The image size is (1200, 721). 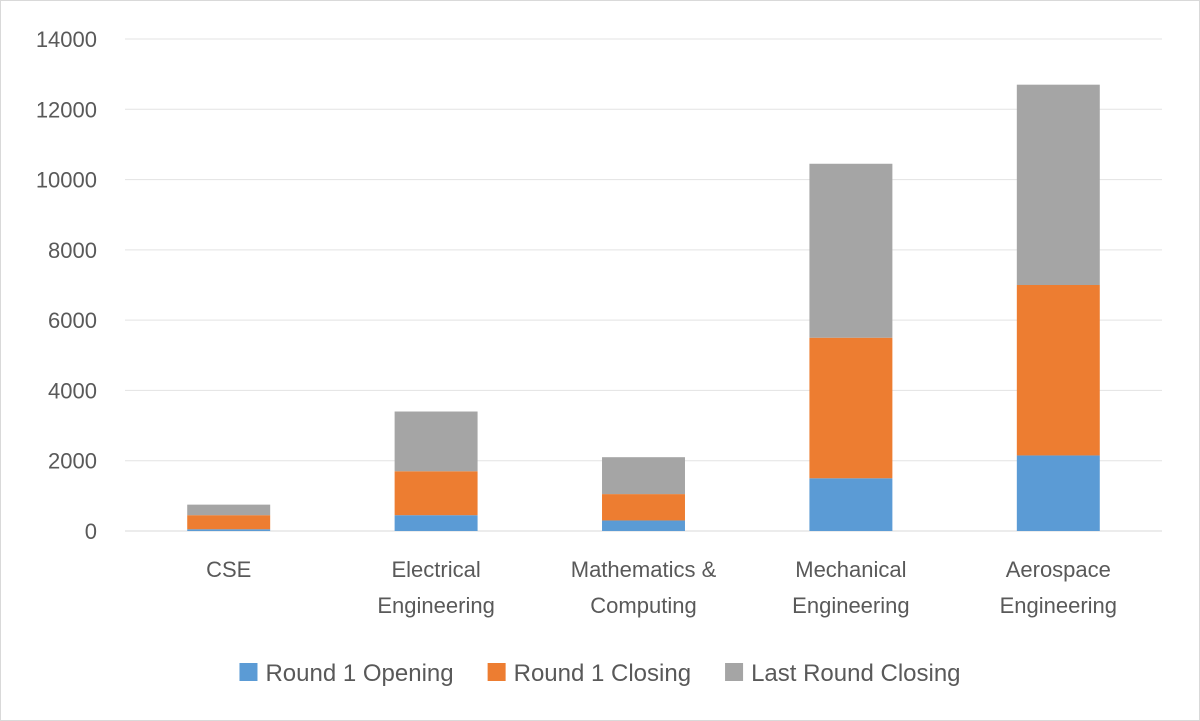 I want to click on y-tick-label: 6000, so click(x=72, y=320).